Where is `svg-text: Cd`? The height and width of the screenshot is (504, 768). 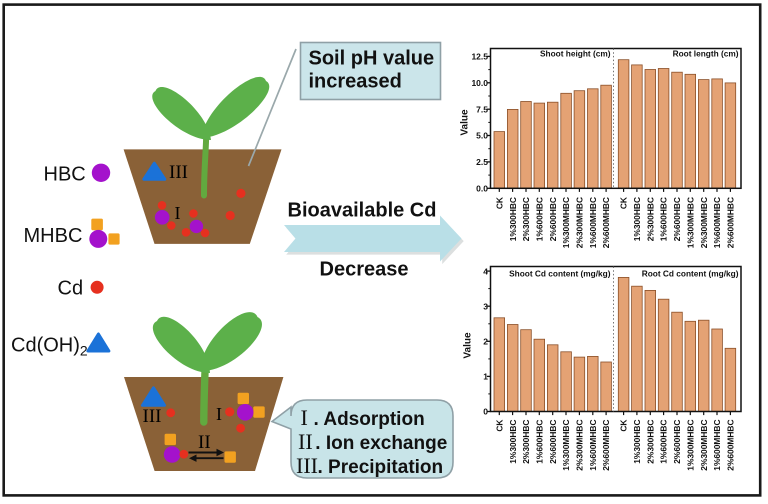
svg-text: Cd is located at coordinates (71, 289).